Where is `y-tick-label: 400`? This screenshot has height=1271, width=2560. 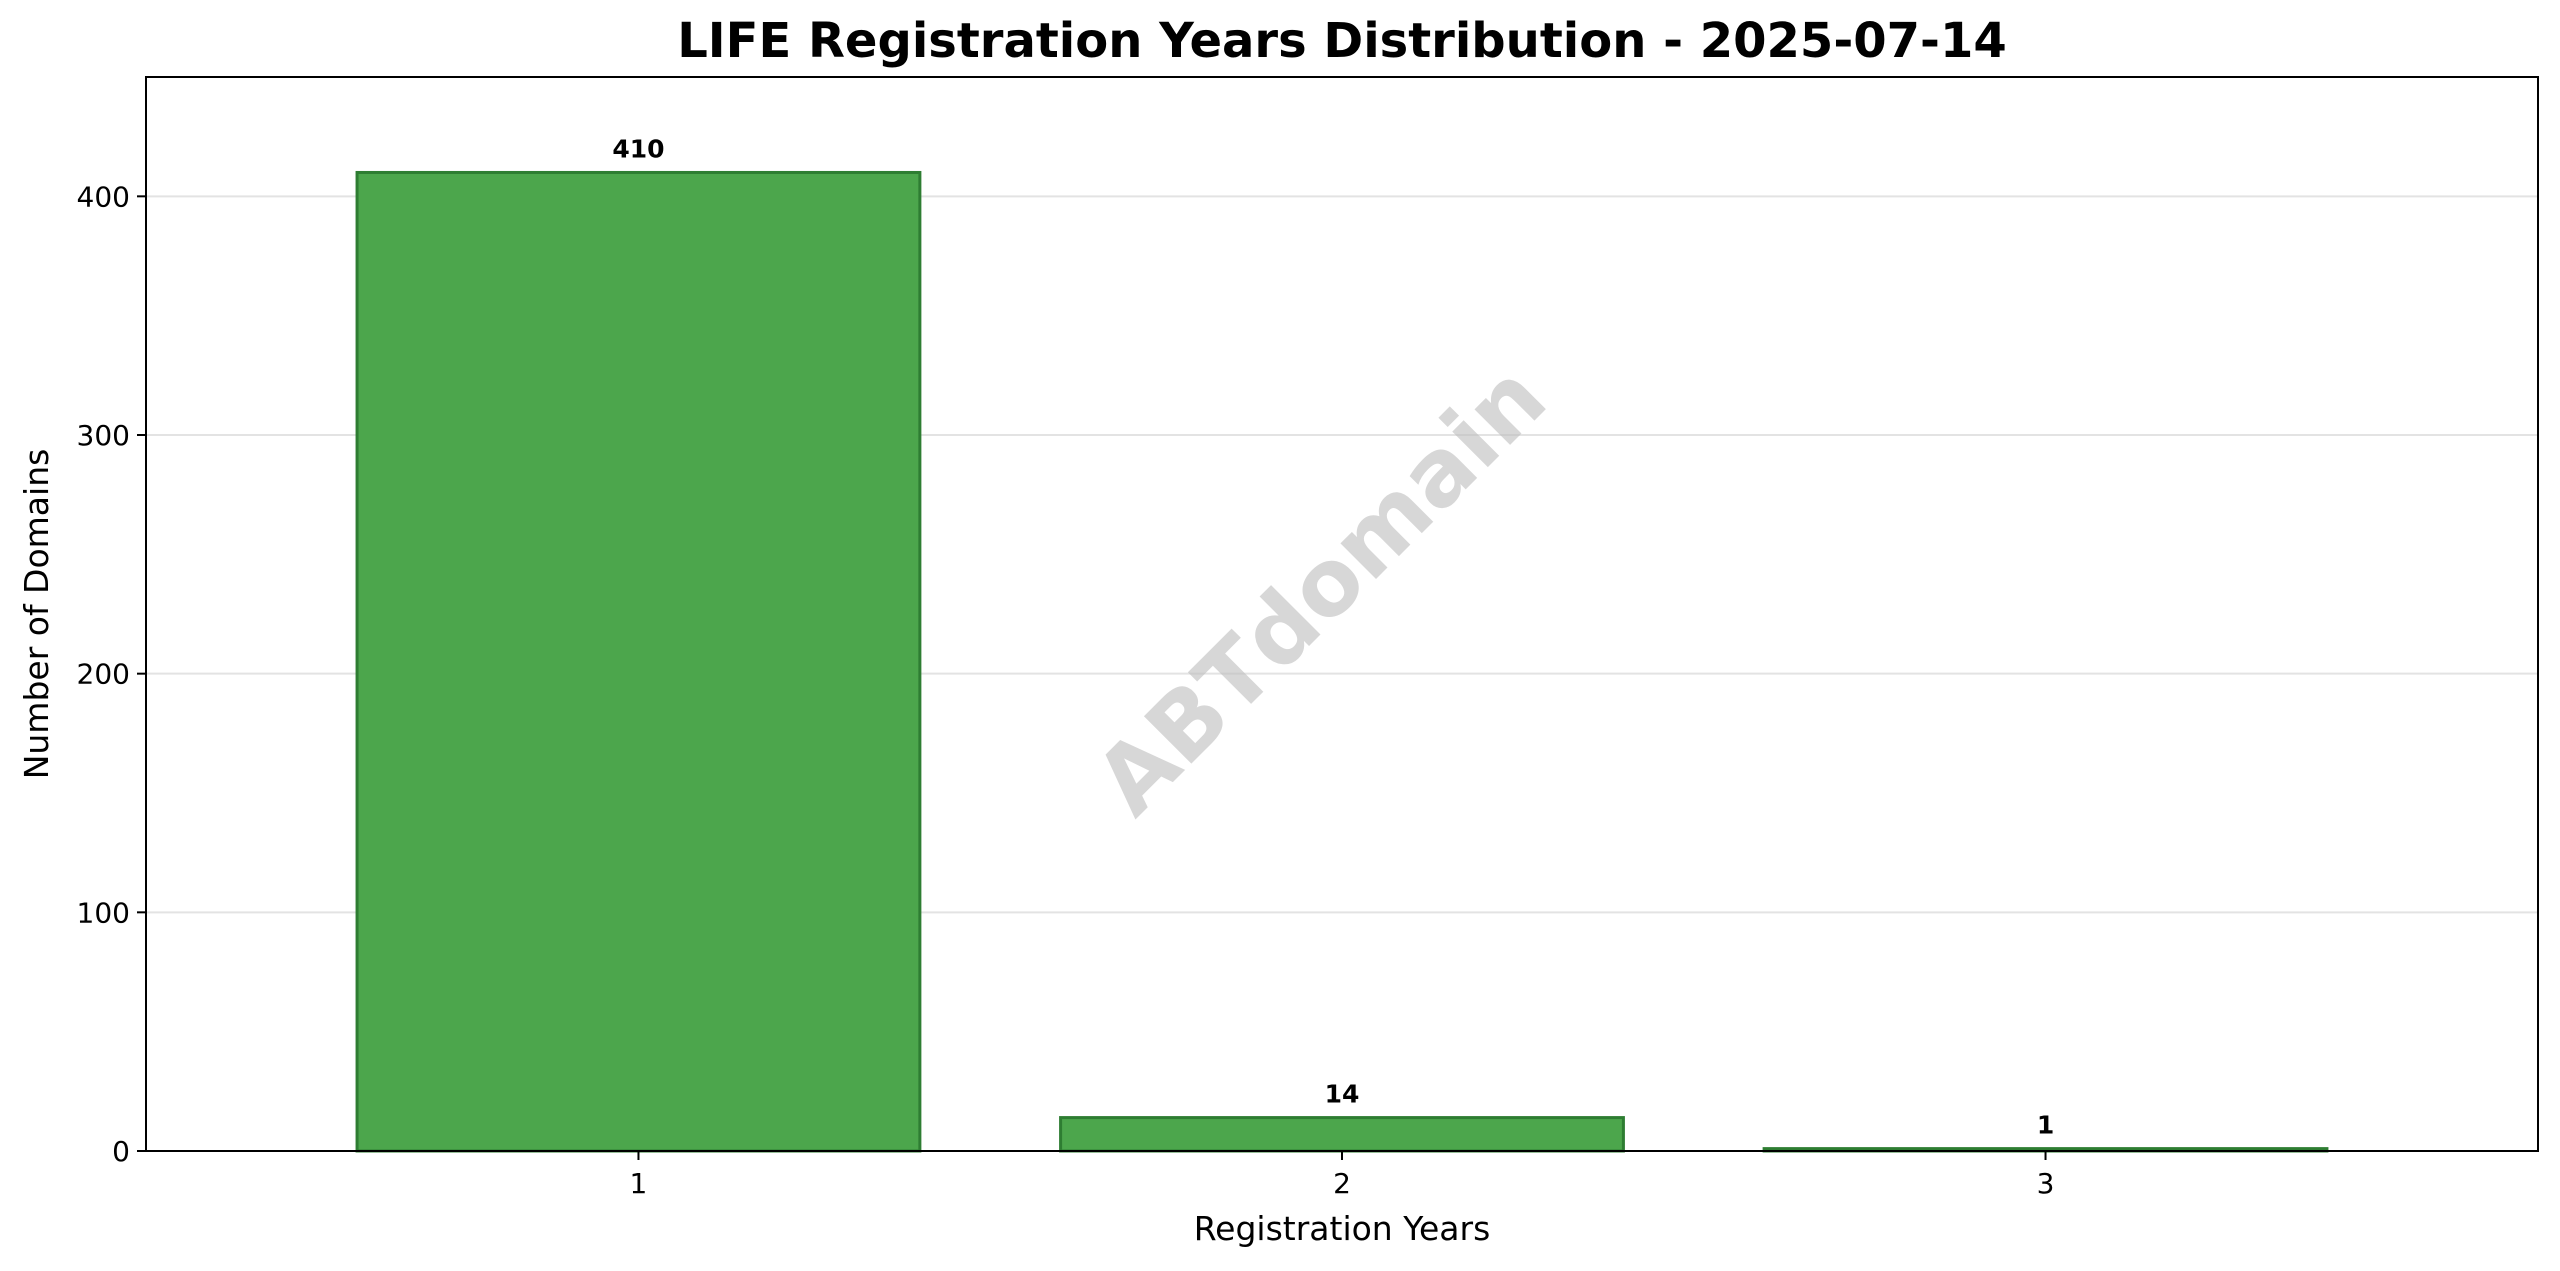 y-tick-label: 400 is located at coordinates (103, 196).